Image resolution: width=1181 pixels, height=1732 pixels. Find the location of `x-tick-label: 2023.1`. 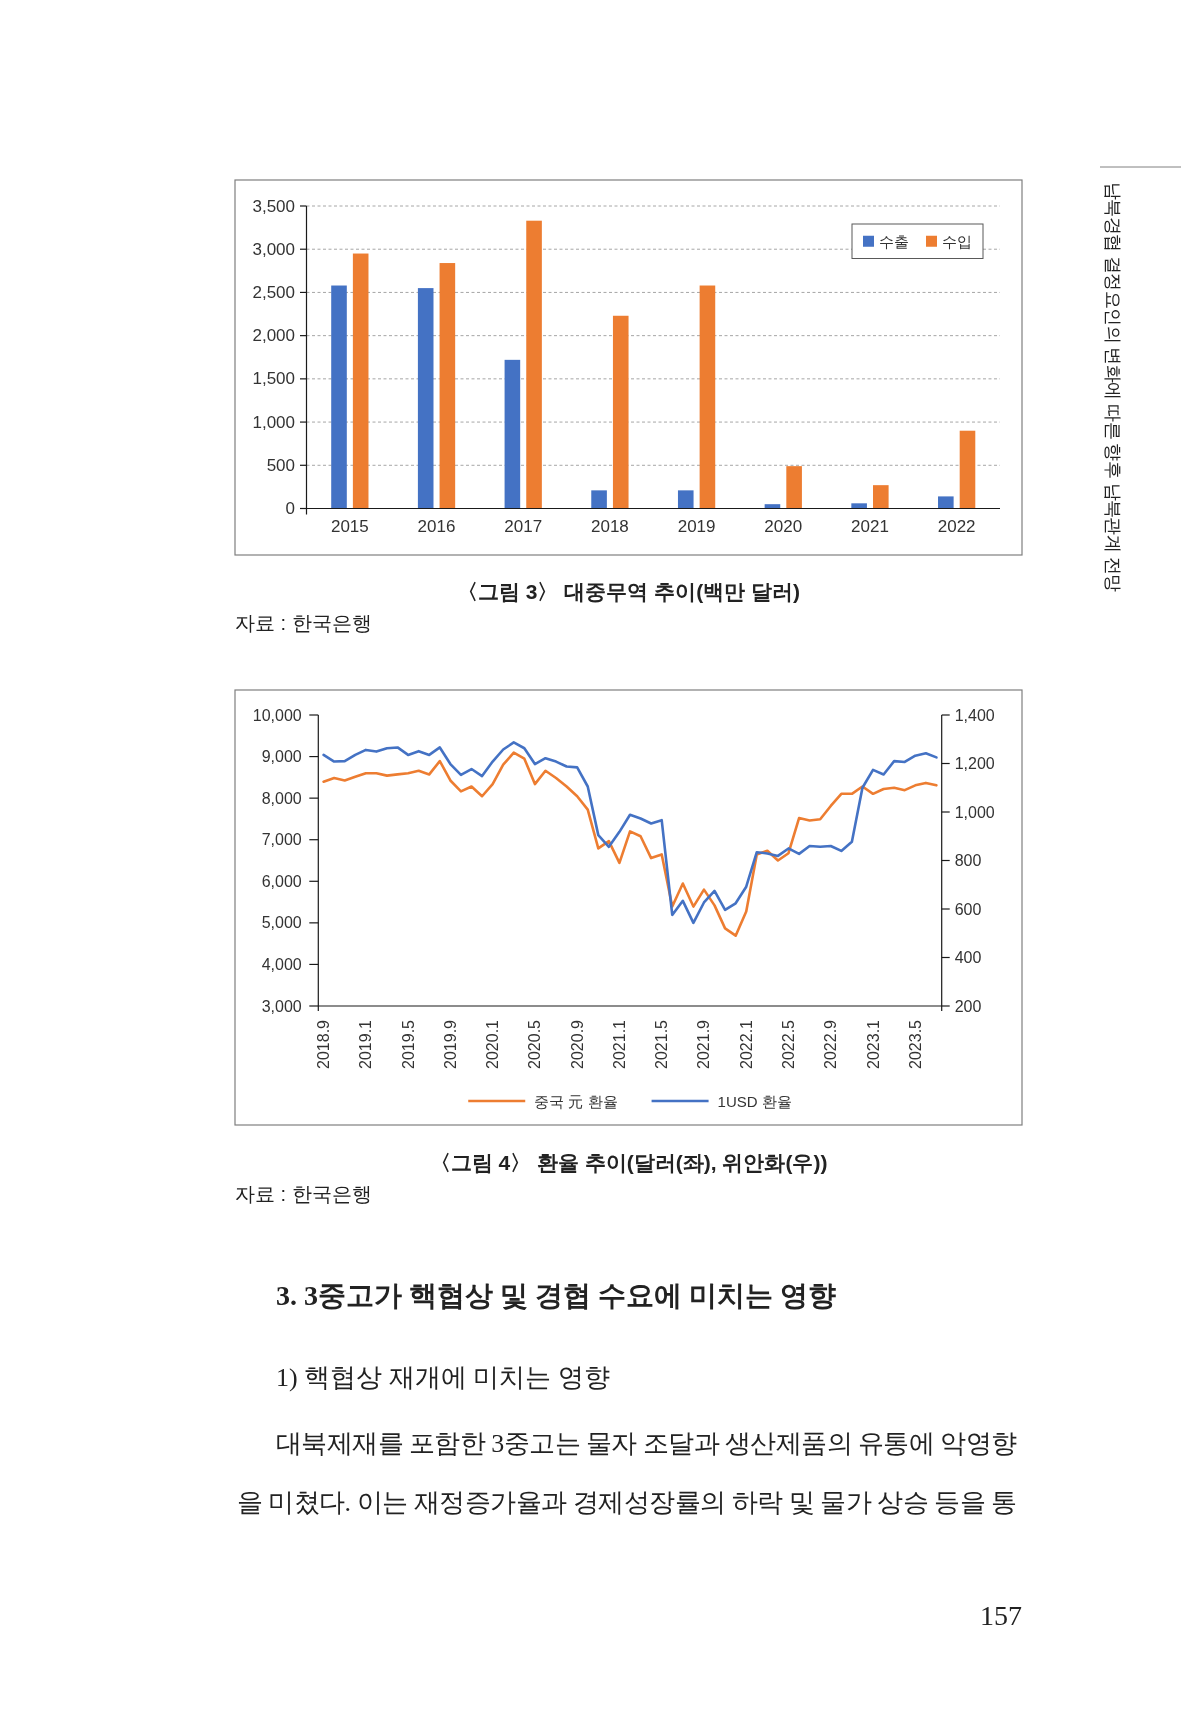

x-tick-label: 2023.1 is located at coordinates (873, 1044).